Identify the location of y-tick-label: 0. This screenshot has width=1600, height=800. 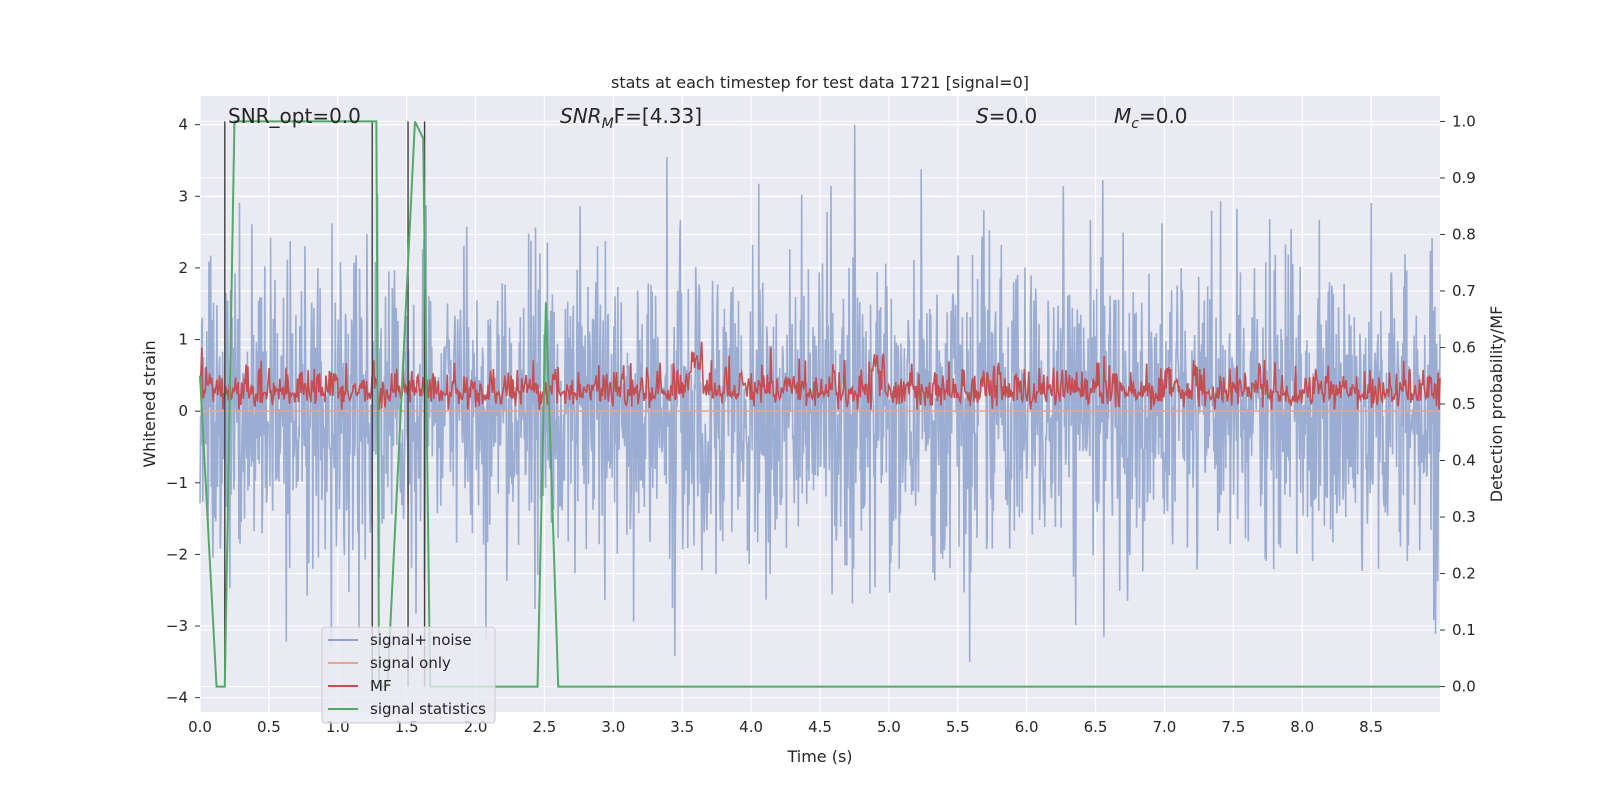
(183, 411).